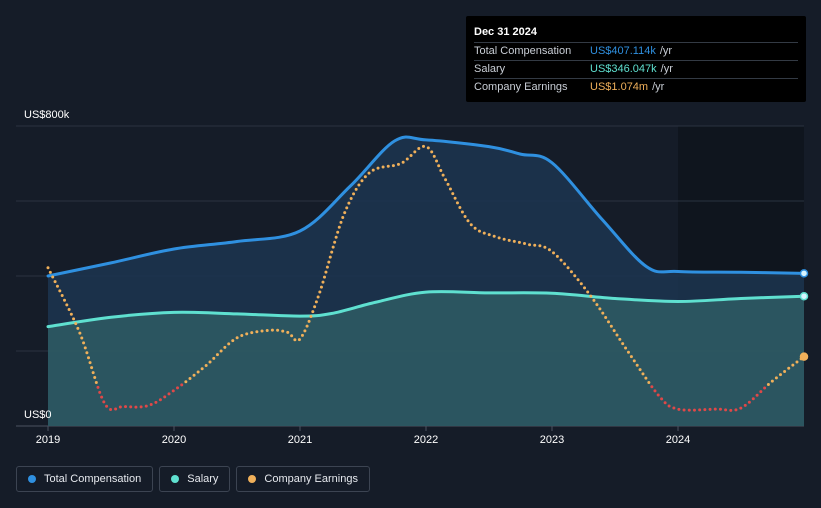 The image size is (821, 508). Describe the element at coordinates (804, 273) in the screenshot. I see `total-compensation-end-marker` at that location.